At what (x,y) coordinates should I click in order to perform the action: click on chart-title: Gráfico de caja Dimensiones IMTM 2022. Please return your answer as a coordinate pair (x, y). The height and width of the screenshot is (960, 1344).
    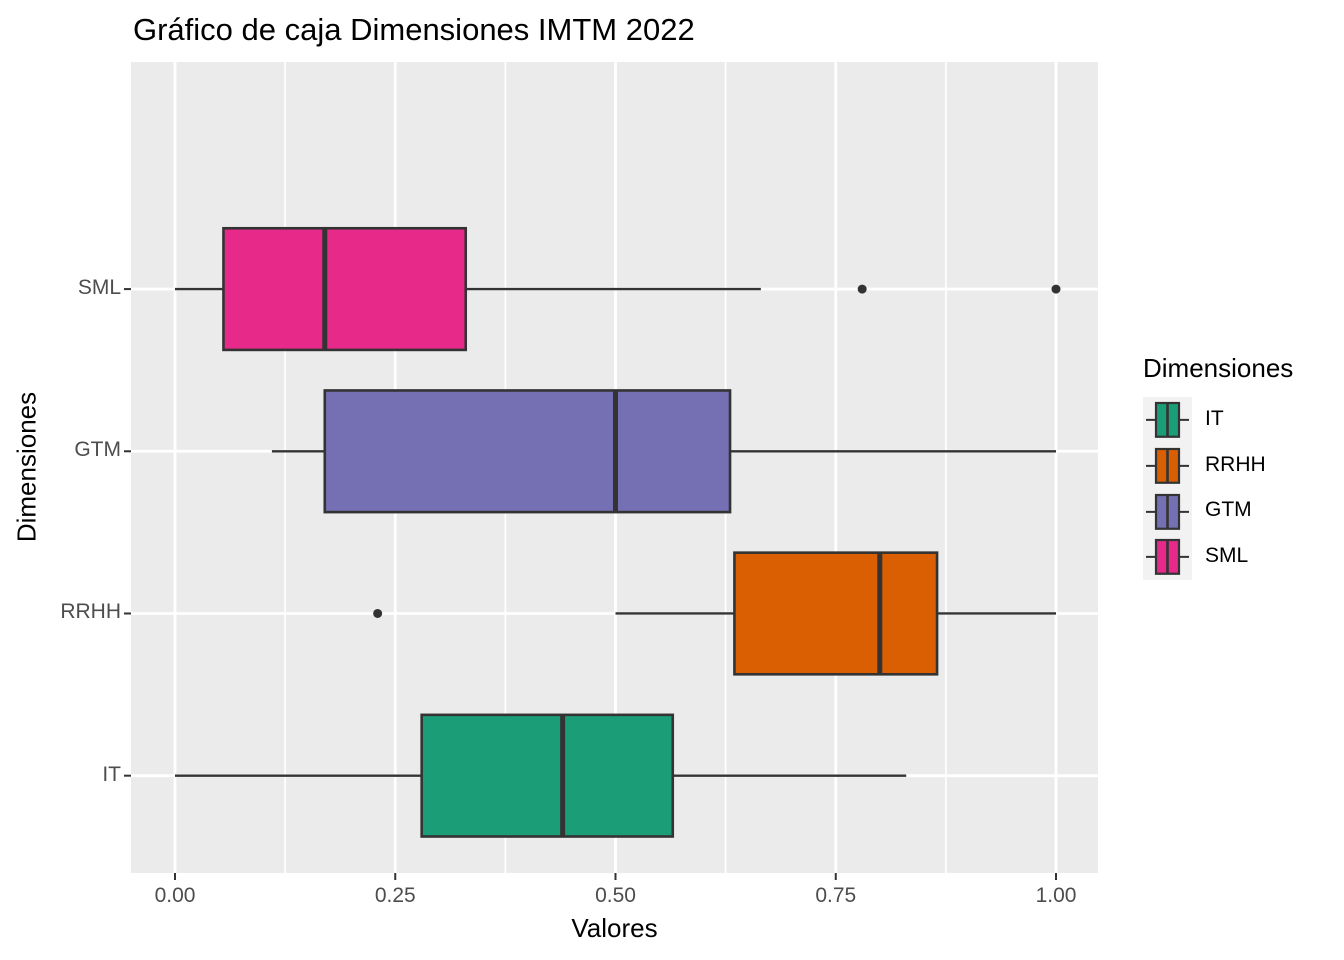
    Looking at the image, I should click on (414, 29).